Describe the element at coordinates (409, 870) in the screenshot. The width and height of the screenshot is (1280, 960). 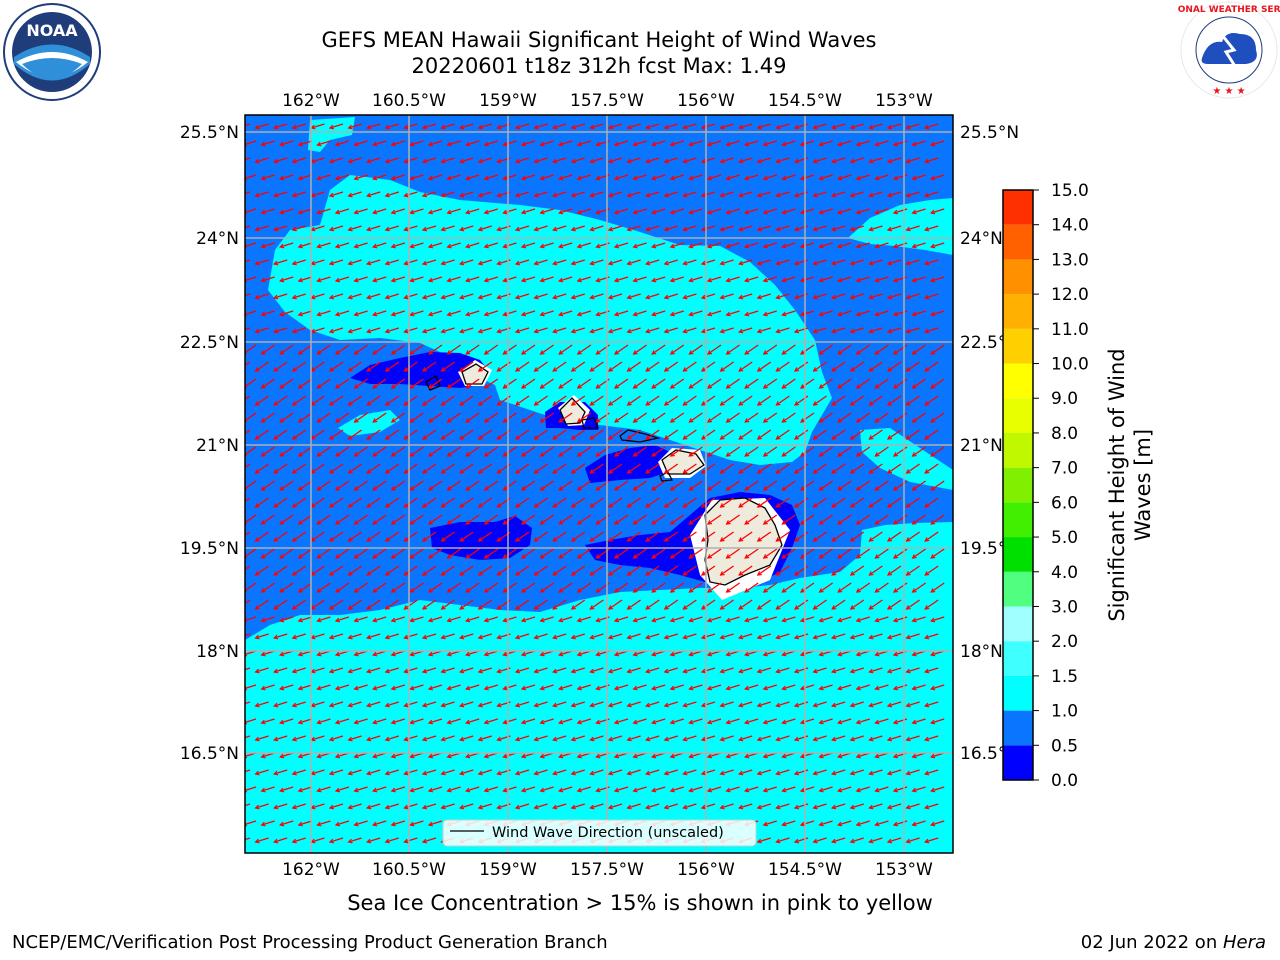
I see `lon-label-bottom: 160.5°W` at that location.